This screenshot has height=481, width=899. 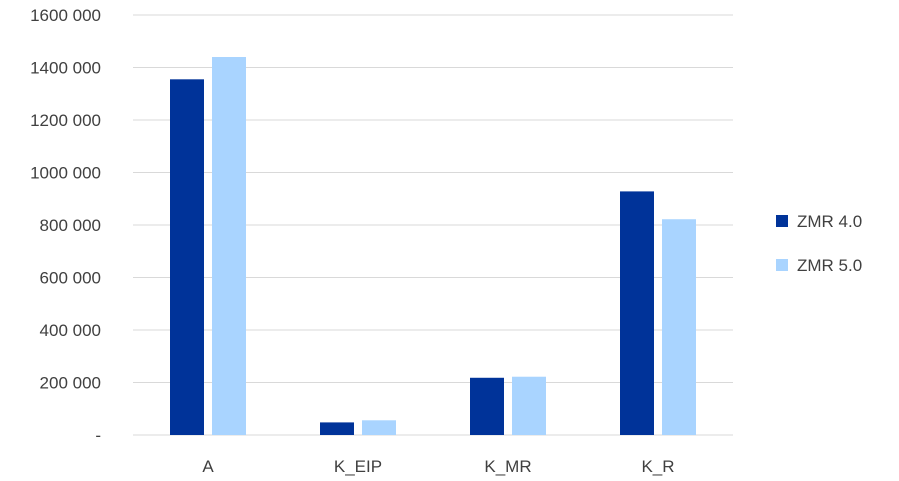 What do you see at coordinates (819, 243) in the screenshot?
I see `legend: ZMR 4.0 ZMR 5.0` at bounding box center [819, 243].